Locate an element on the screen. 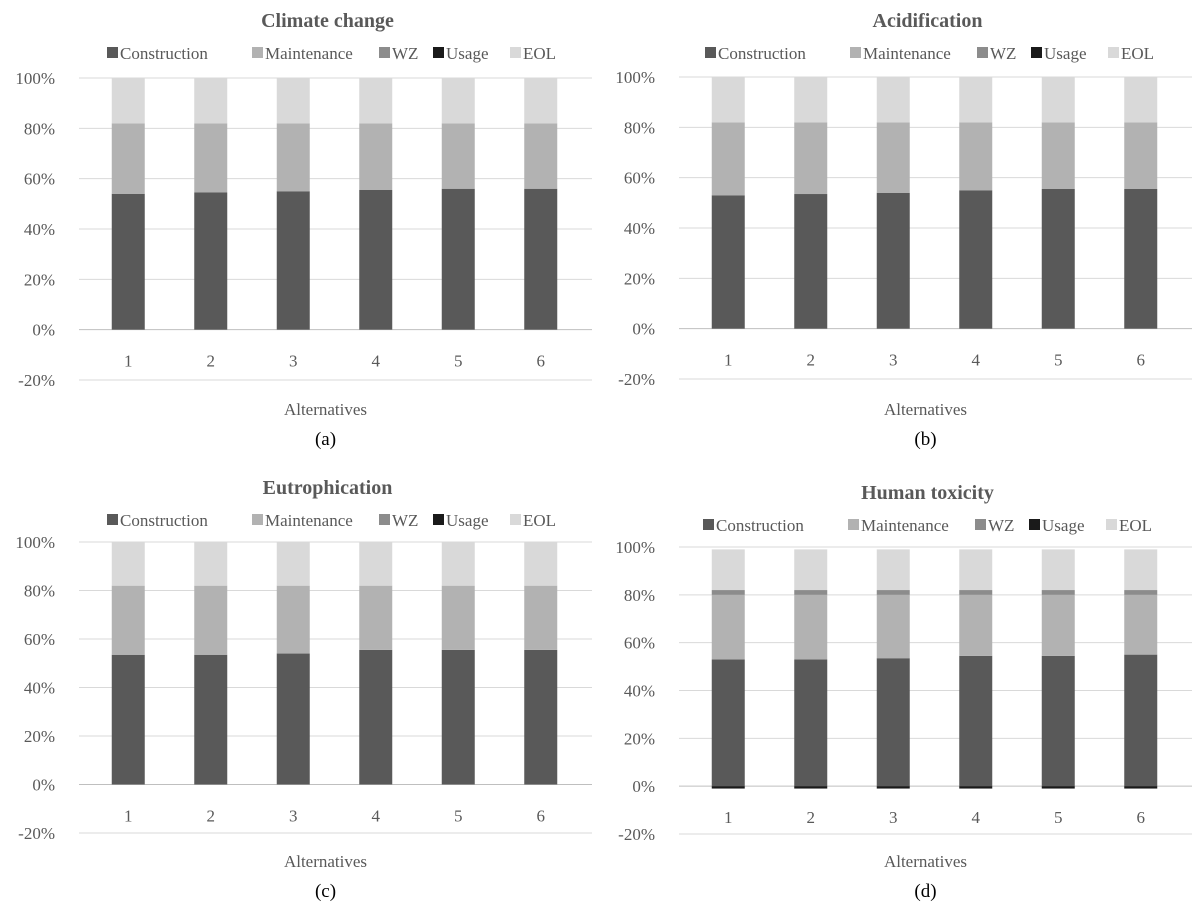 This screenshot has height=903, width=1198. chart-title: Eutrophication is located at coordinates (328, 488).